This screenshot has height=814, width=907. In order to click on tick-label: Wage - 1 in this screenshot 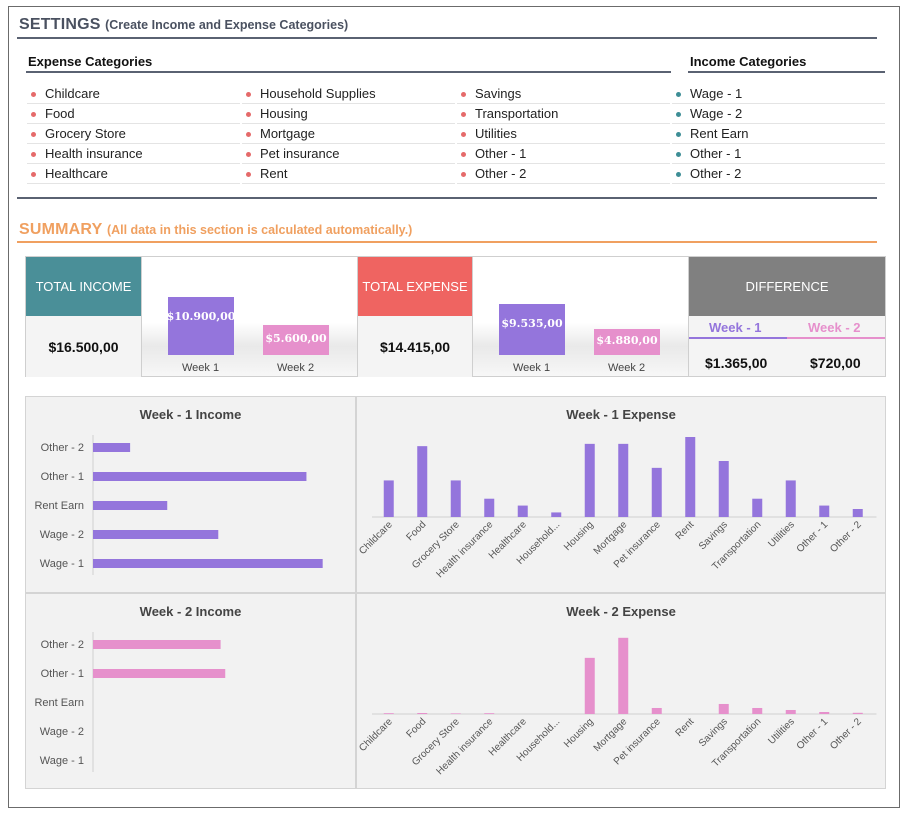, I will do `click(62, 564)`.